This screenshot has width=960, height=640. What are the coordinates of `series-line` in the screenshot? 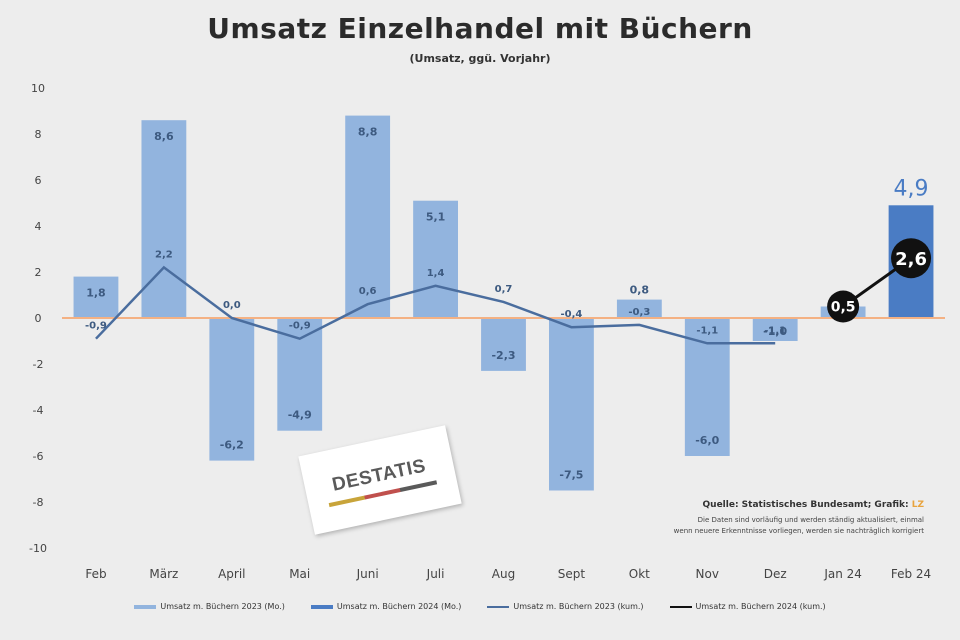 It's located at (435, 305).